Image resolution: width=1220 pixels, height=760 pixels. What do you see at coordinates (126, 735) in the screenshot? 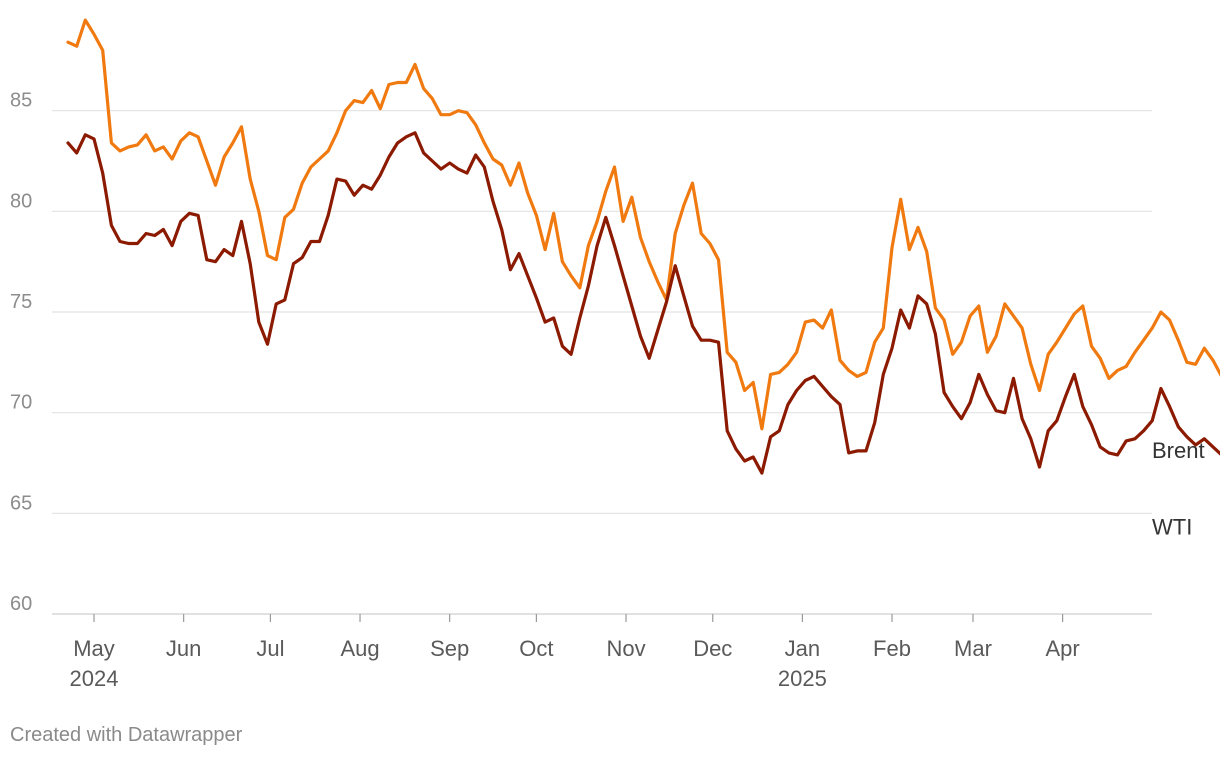
I see `credit-text: Created with Datawrapper` at bounding box center [126, 735].